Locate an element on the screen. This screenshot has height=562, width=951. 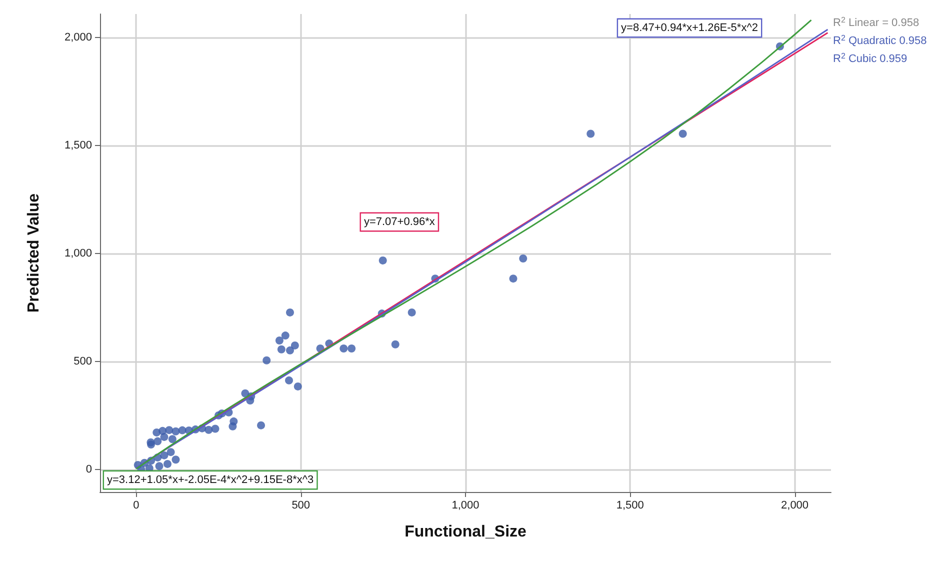
x-tick-label: 1,500 is located at coordinates (630, 506).